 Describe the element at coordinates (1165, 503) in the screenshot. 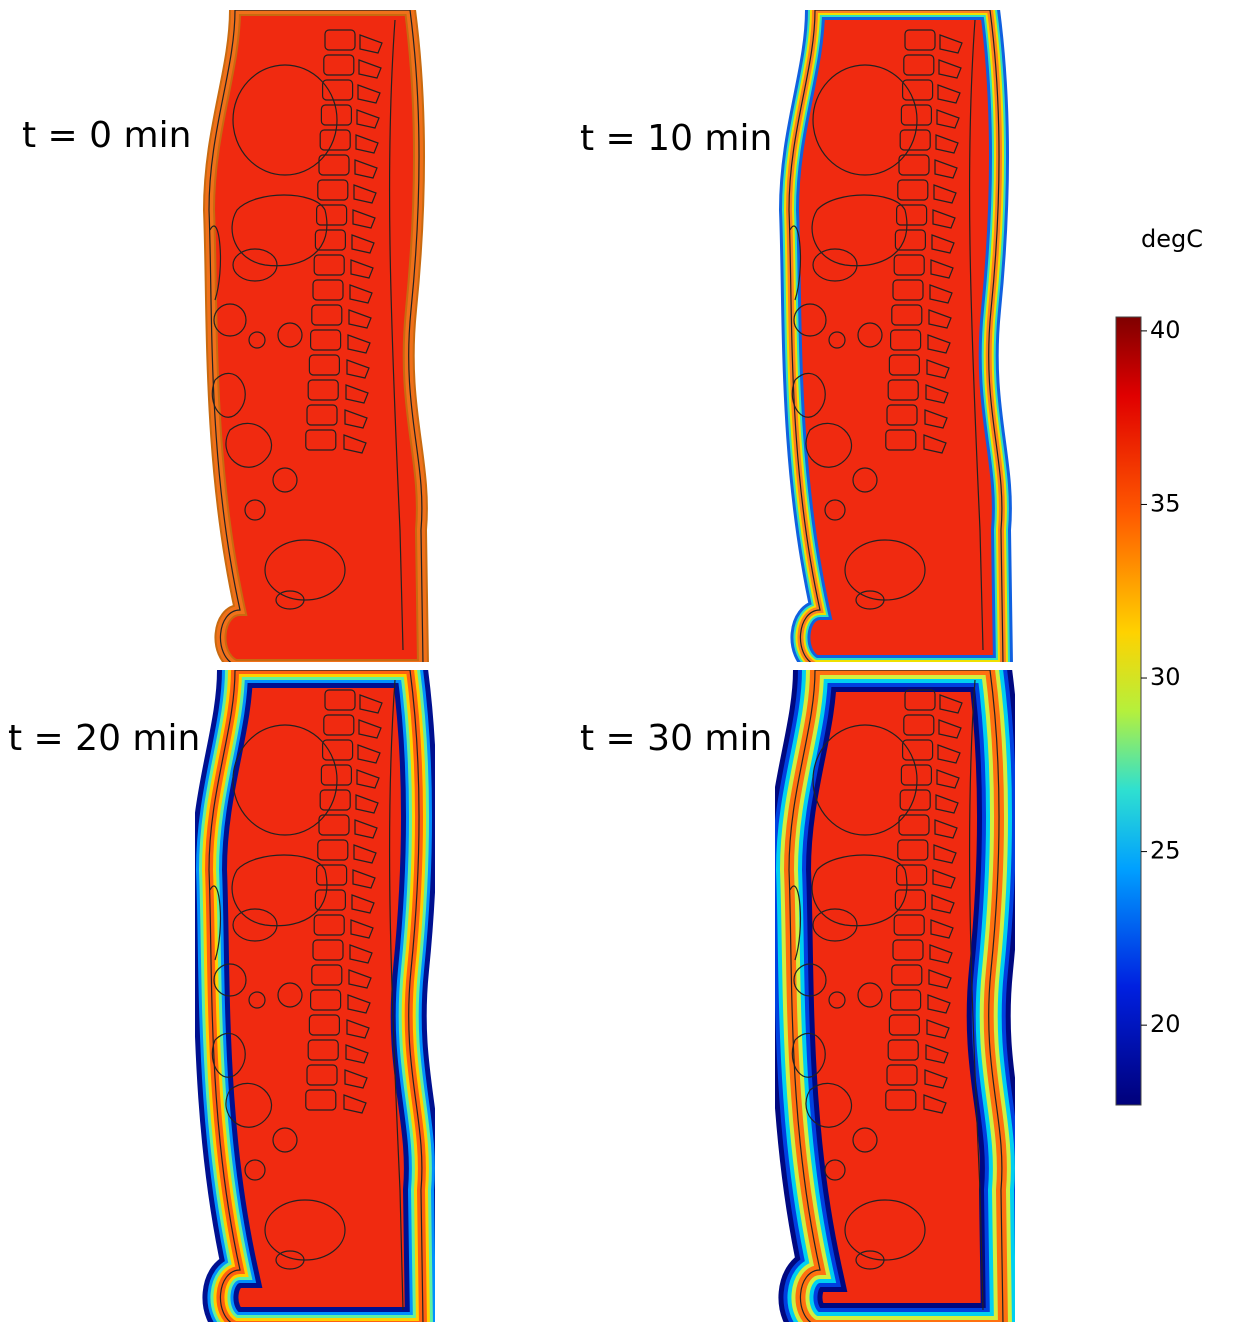

I see `colorbar-tick-label: 35` at that location.